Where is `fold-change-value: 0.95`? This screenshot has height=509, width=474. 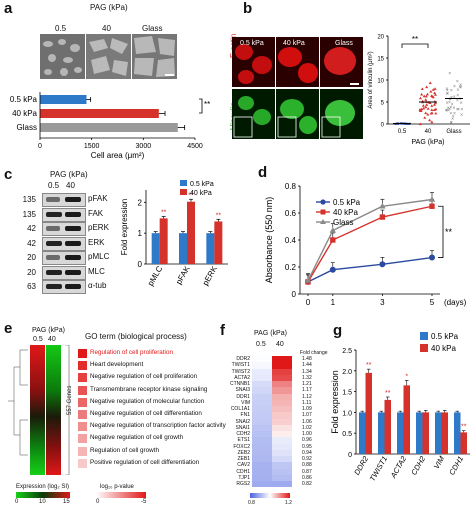 fold-change-value: 0.95 is located at coordinates (307, 446).